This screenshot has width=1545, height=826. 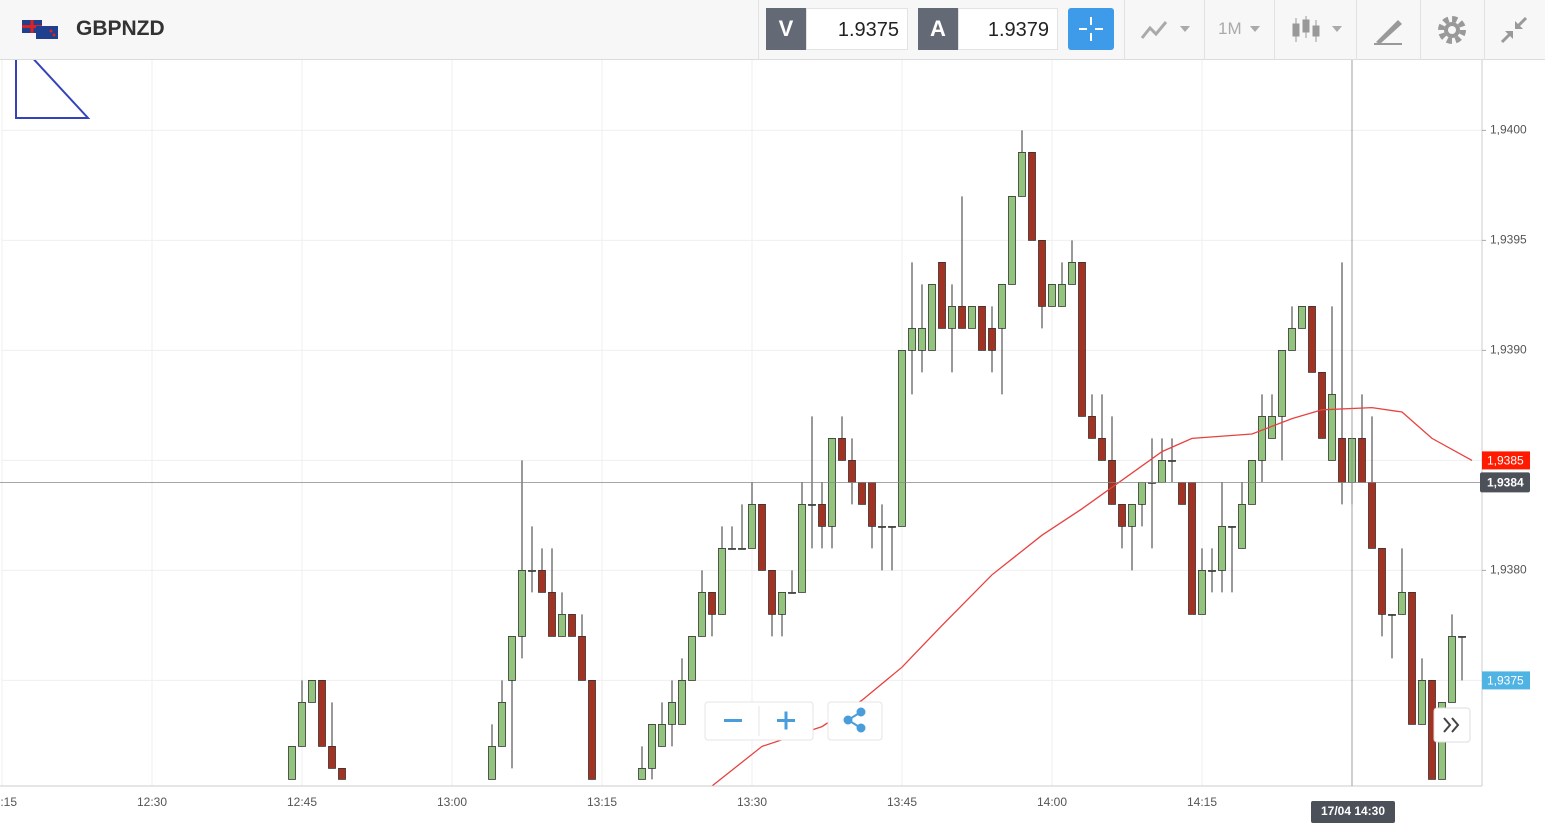 I want to click on timeframe: 1M, so click(x=1230, y=28).